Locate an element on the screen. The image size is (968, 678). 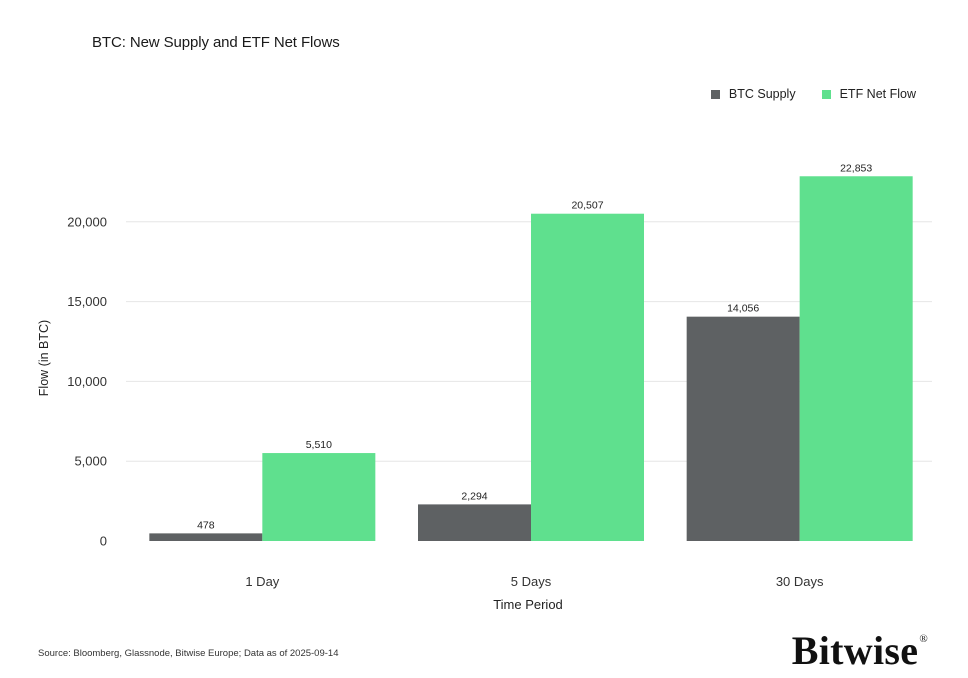
x-tick-label: 5 Days is located at coordinates (531, 581).